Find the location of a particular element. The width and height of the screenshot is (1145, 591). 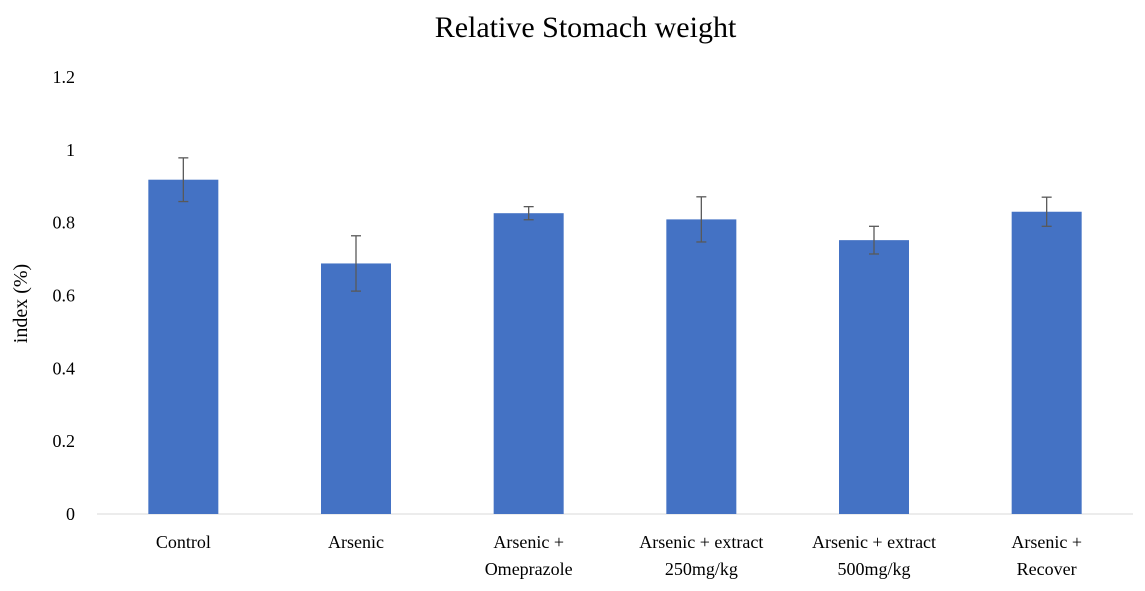

x-tick-label: 500mg/kg is located at coordinates (873, 569).